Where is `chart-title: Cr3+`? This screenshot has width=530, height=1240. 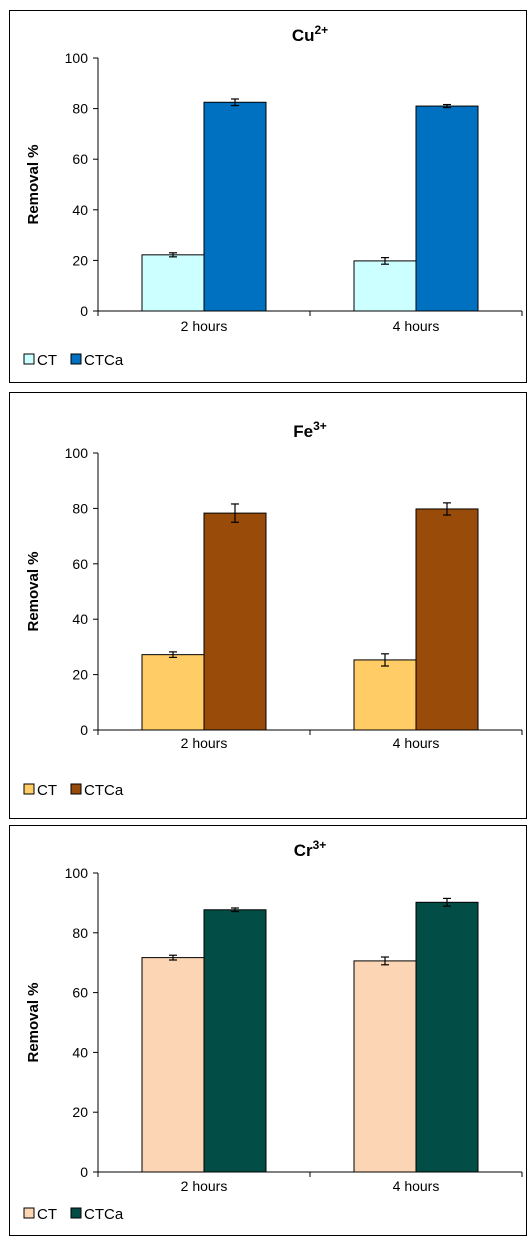 chart-title: Cr3+ is located at coordinates (310, 849).